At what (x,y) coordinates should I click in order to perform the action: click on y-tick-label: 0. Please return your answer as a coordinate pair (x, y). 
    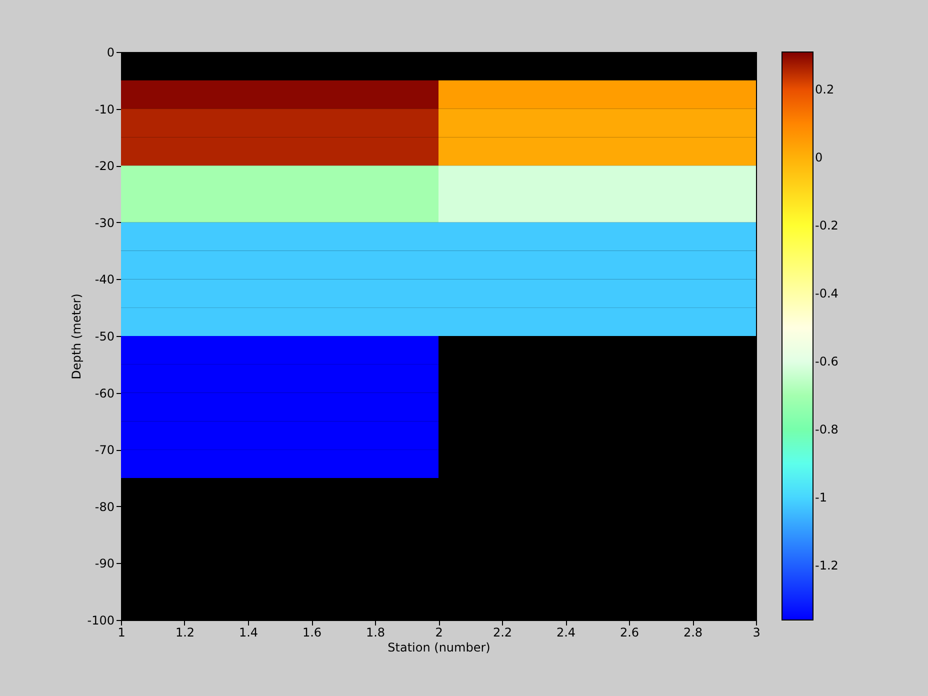
    Looking at the image, I should click on (110, 53).